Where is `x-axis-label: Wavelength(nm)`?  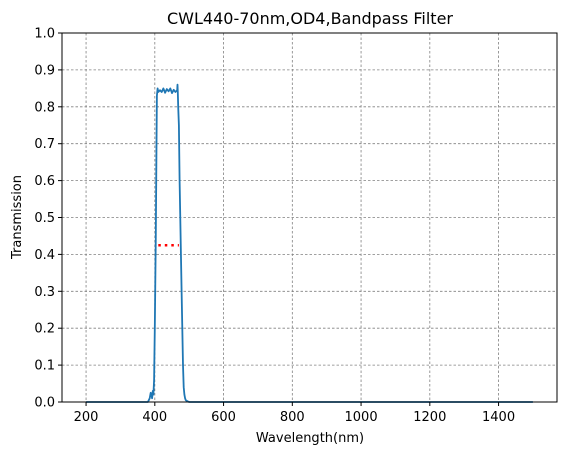 x-axis-label: Wavelength(nm) is located at coordinates (310, 438).